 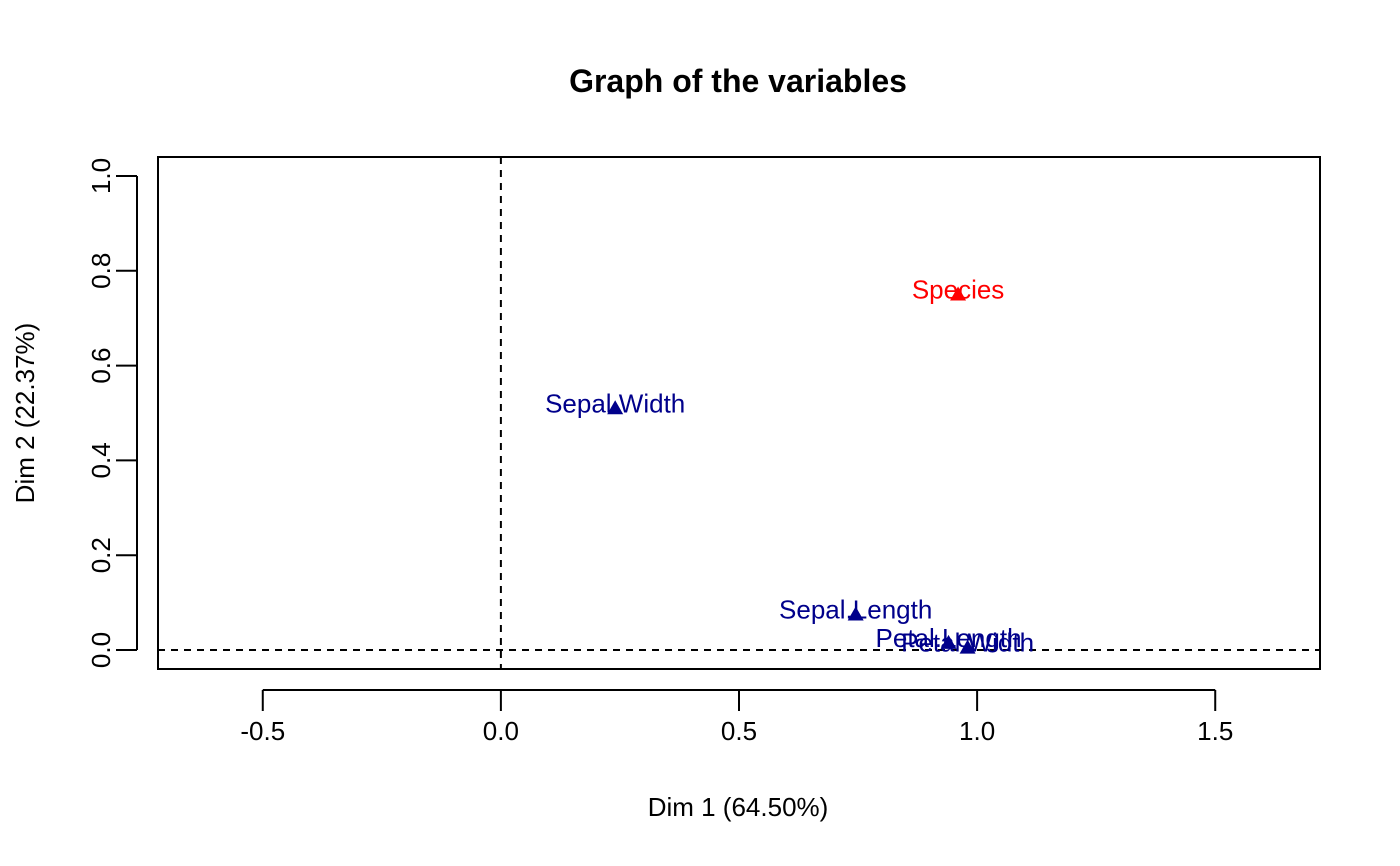 I want to click on x-tick-label: 0.5, so click(x=739, y=731).